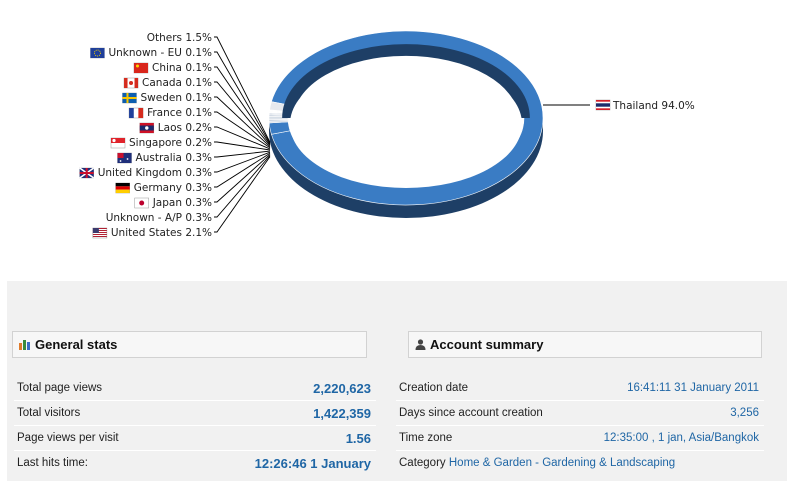 Image resolution: width=799 pixels, height=499 pixels. I want to click on label-unknown-a-p: Unknown - A/P 0.3%, so click(159, 218).